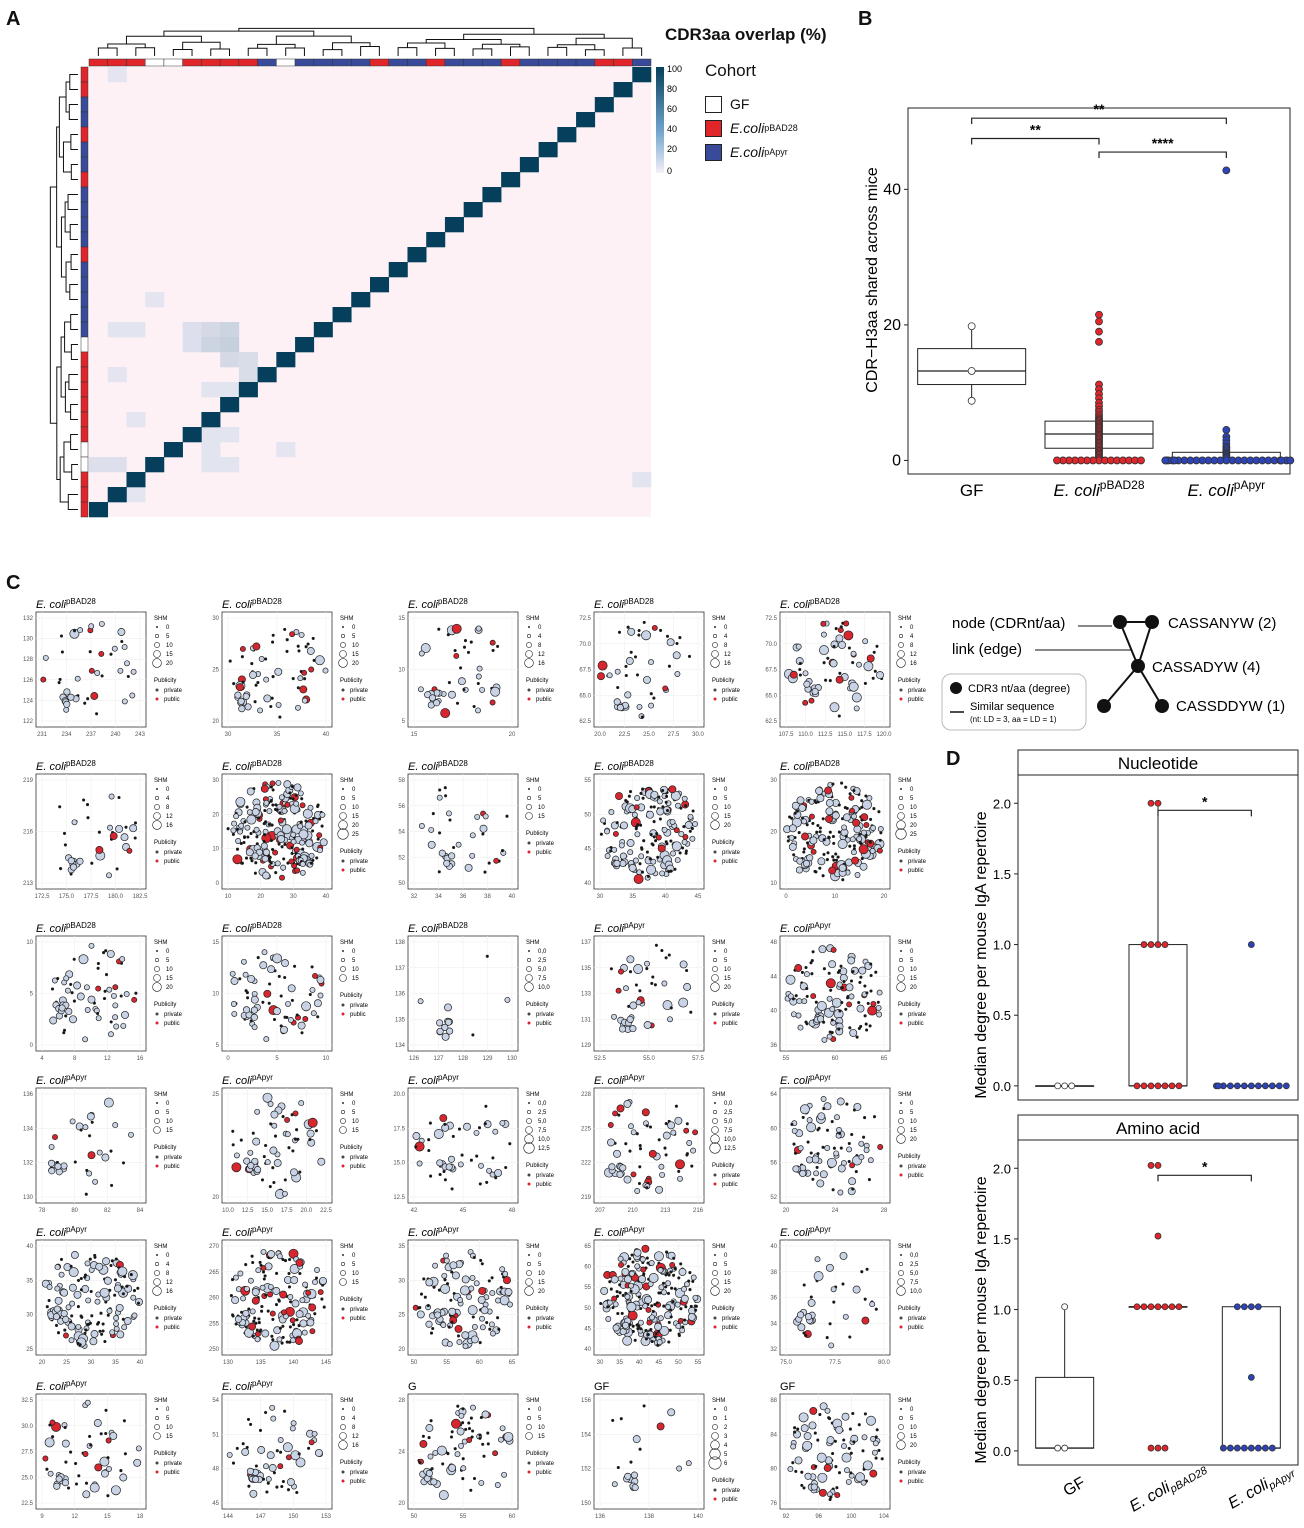  I want to click on y-tick-label: 124, so click(28, 701).